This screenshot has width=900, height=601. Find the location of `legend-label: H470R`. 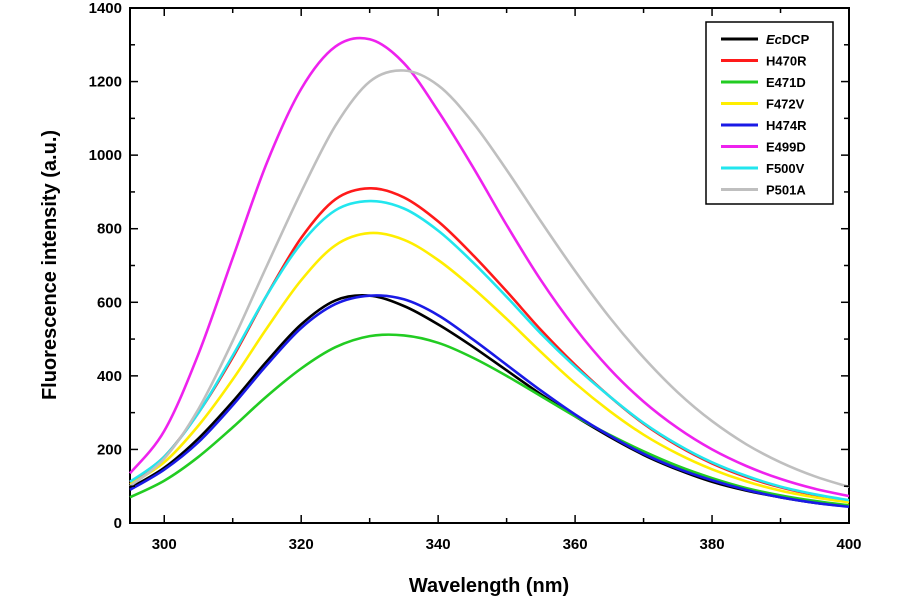

legend-label: H470R is located at coordinates (786, 61).